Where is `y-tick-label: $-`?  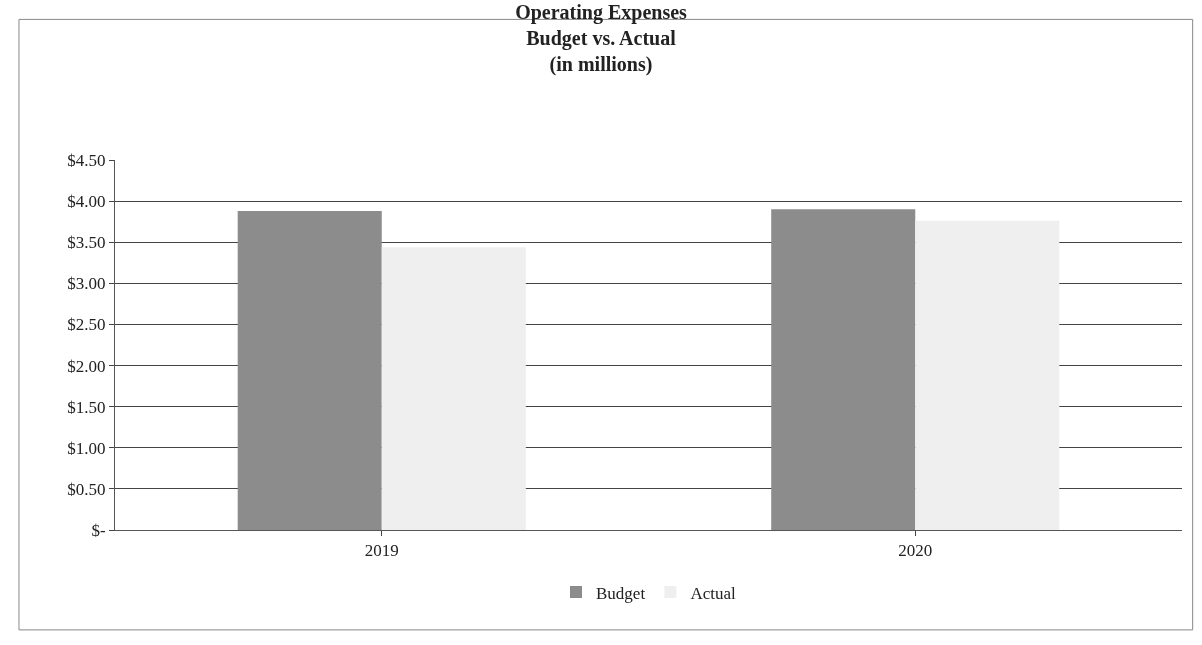
y-tick-label: $- is located at coordinates (98, 530).